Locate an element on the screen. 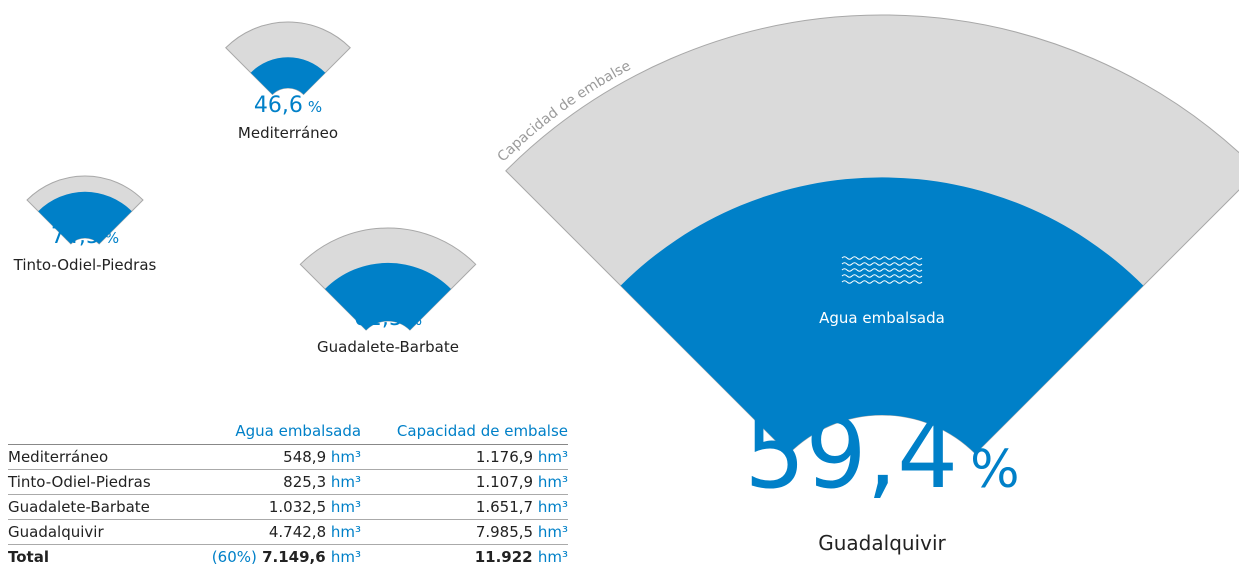 This screenshot has height=574, width=1239. table-row: Guadalquivir 4.742,8 hm³ 7.985,5 hm³ is located at coordinates (288, 532).